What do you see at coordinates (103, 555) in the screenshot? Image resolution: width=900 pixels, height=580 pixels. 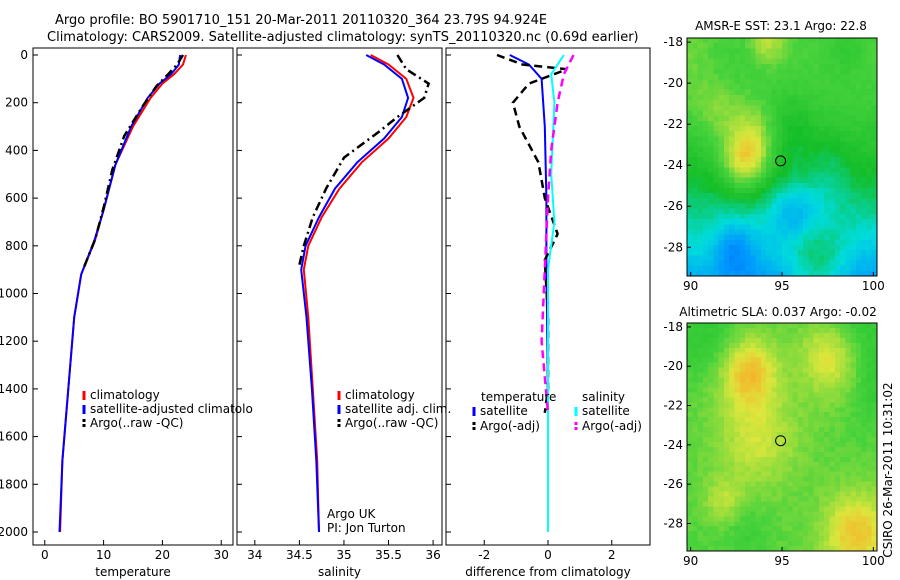 I see `temperature-xtick-label: 10` at bounding box center [103, 555].